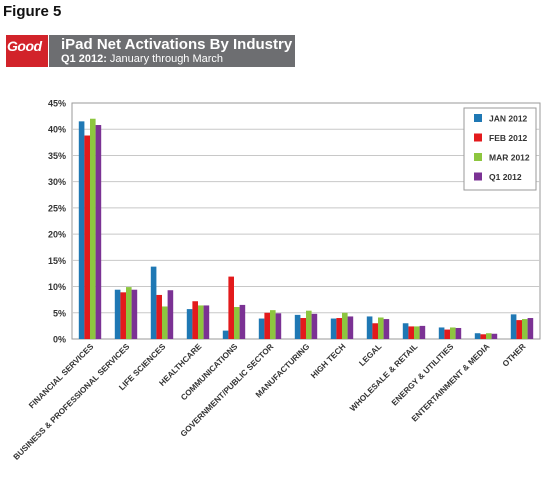  What do you see at coordinates (57, 156) in the screenshot?
I see `y-tick-label: 35%` at bounding box center [57, 156].